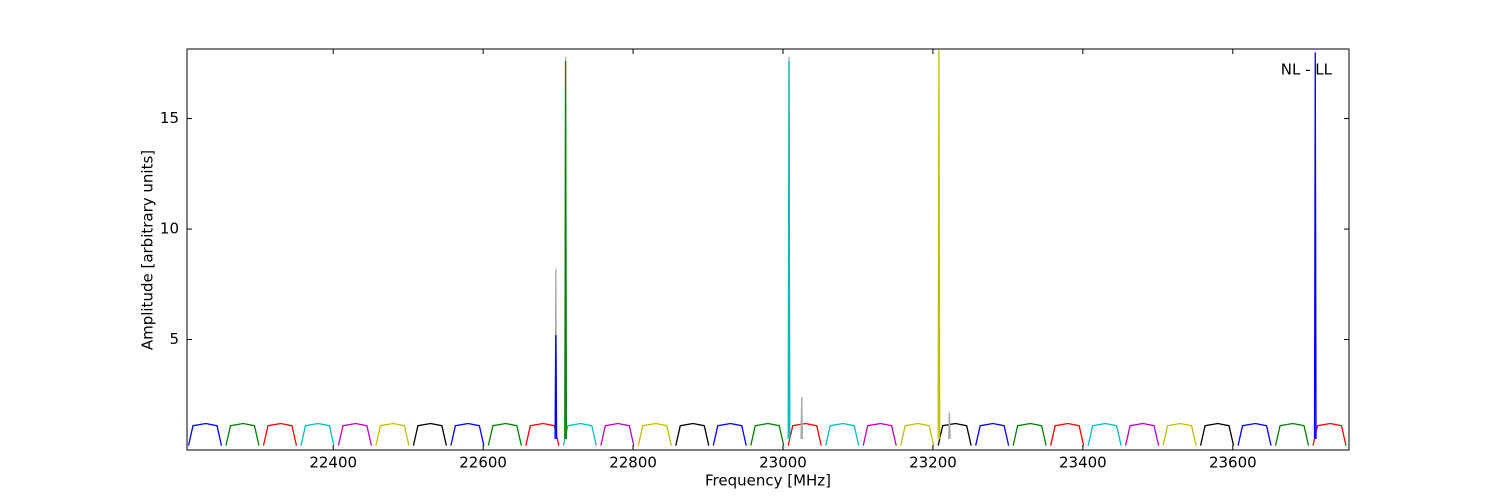  What do you see at coordinates (169, 229) in the screenshot?
I see `y-tick-label: 10` at bounding box center [169, 229].